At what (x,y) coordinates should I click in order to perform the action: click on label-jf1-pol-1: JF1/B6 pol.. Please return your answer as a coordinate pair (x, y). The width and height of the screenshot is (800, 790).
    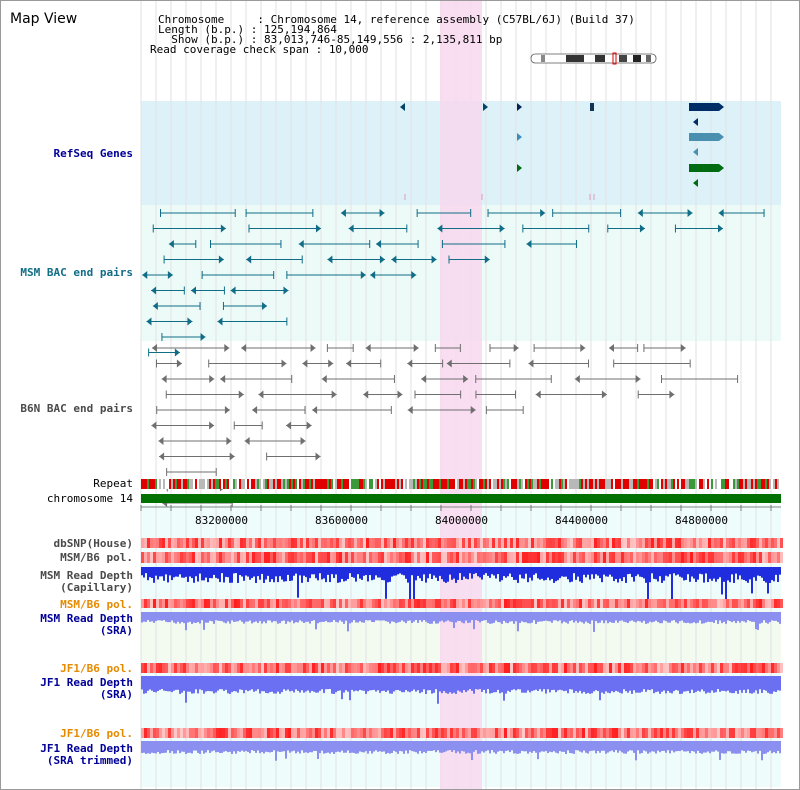
    Looking at the image, I should click on (96, 668).